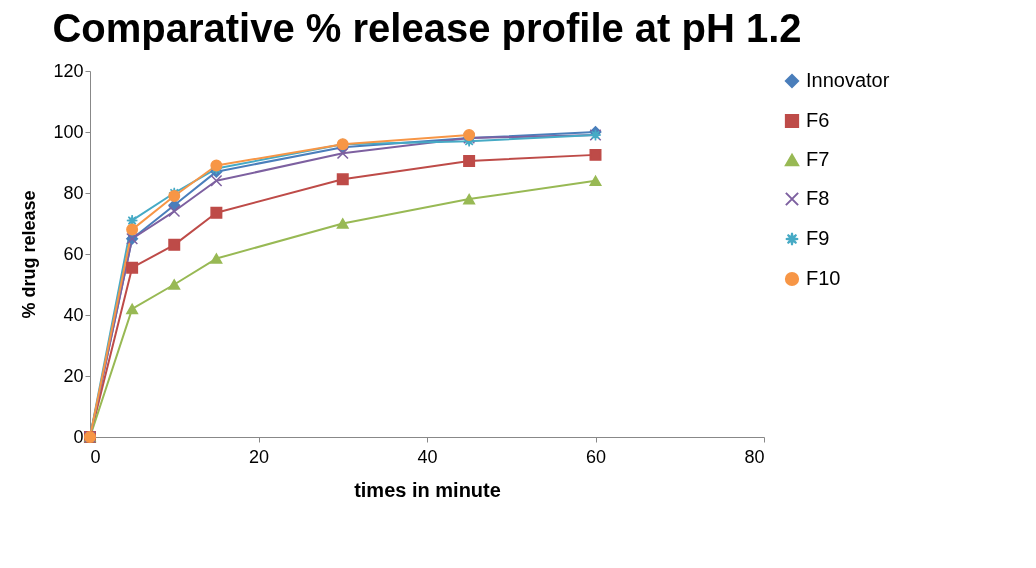 This screenshot has height=568, width=1036. I want to click on legend-label: F10, so click(823, 278).